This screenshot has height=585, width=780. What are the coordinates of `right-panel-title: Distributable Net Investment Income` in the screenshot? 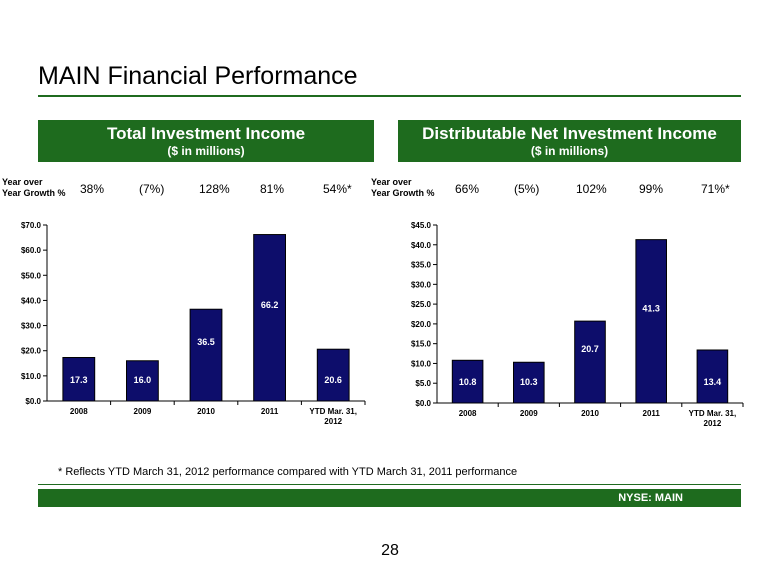 It's located at (569, 133).